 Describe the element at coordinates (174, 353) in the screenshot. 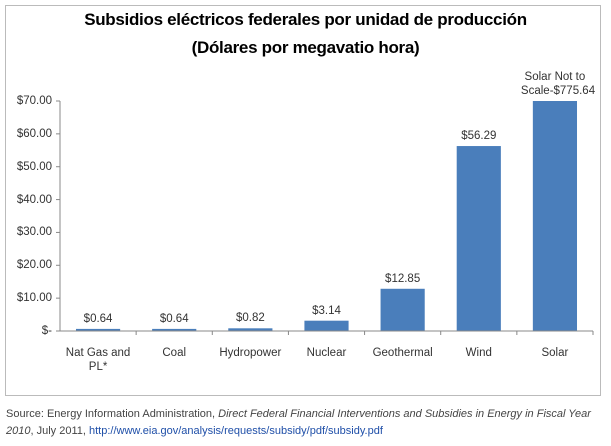

I see `x-tick-label: Coal` at that location.